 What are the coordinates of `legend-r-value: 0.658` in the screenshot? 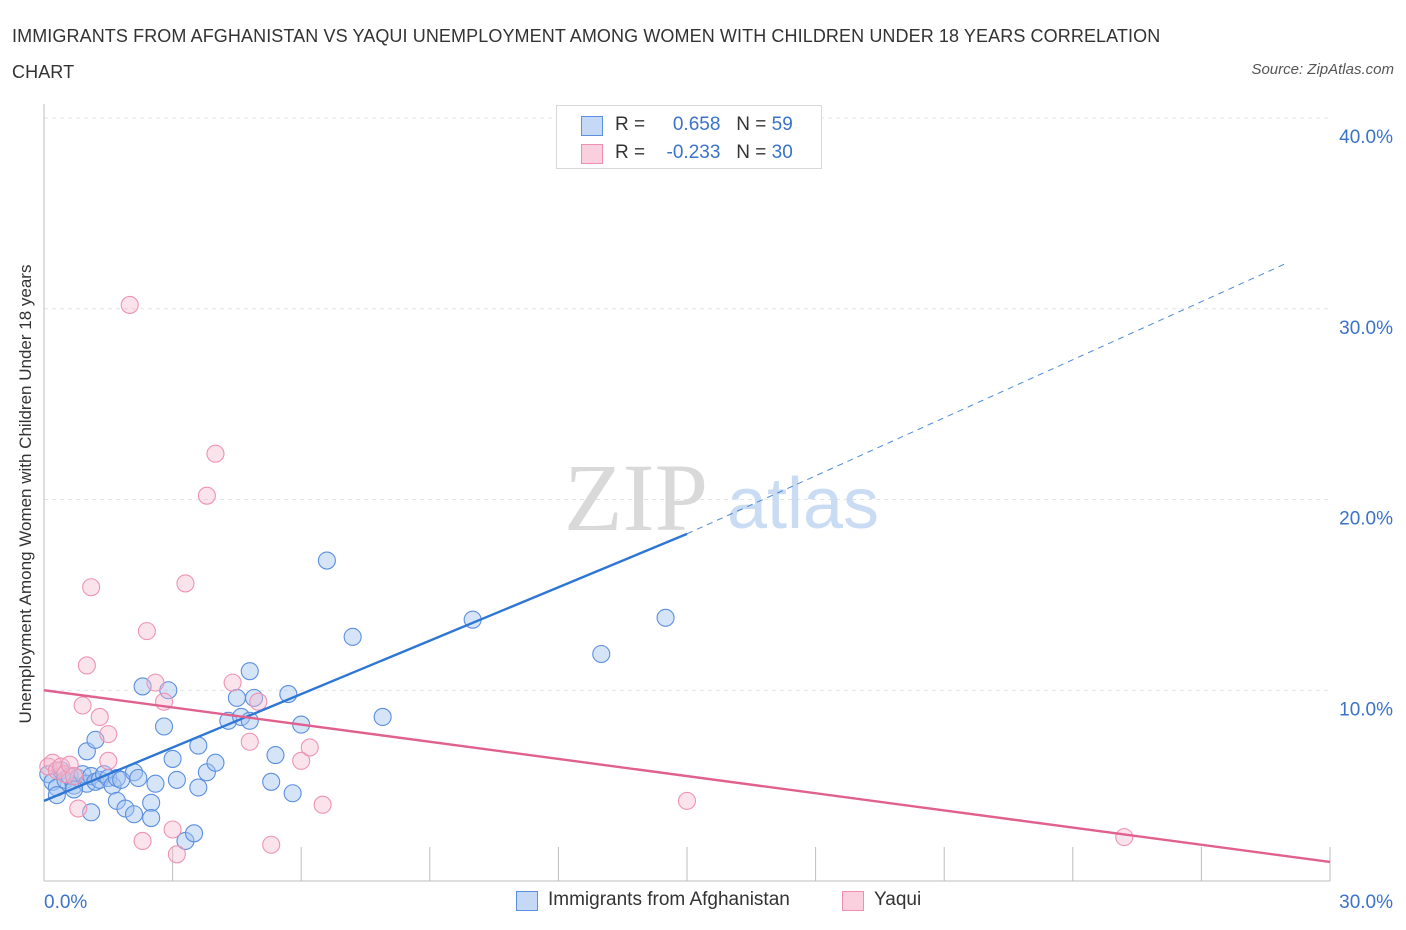 It's located at (696, 124).